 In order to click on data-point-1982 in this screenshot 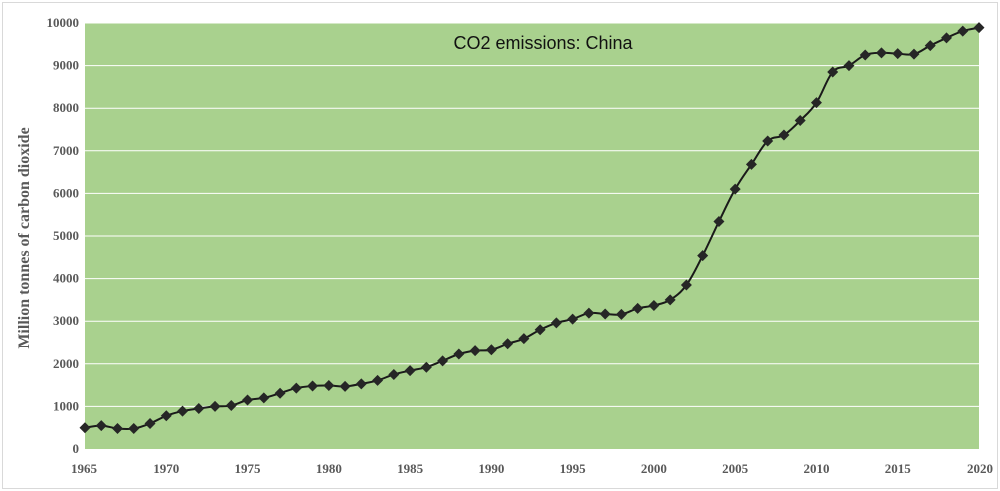, I will do `click(361, 384)`.